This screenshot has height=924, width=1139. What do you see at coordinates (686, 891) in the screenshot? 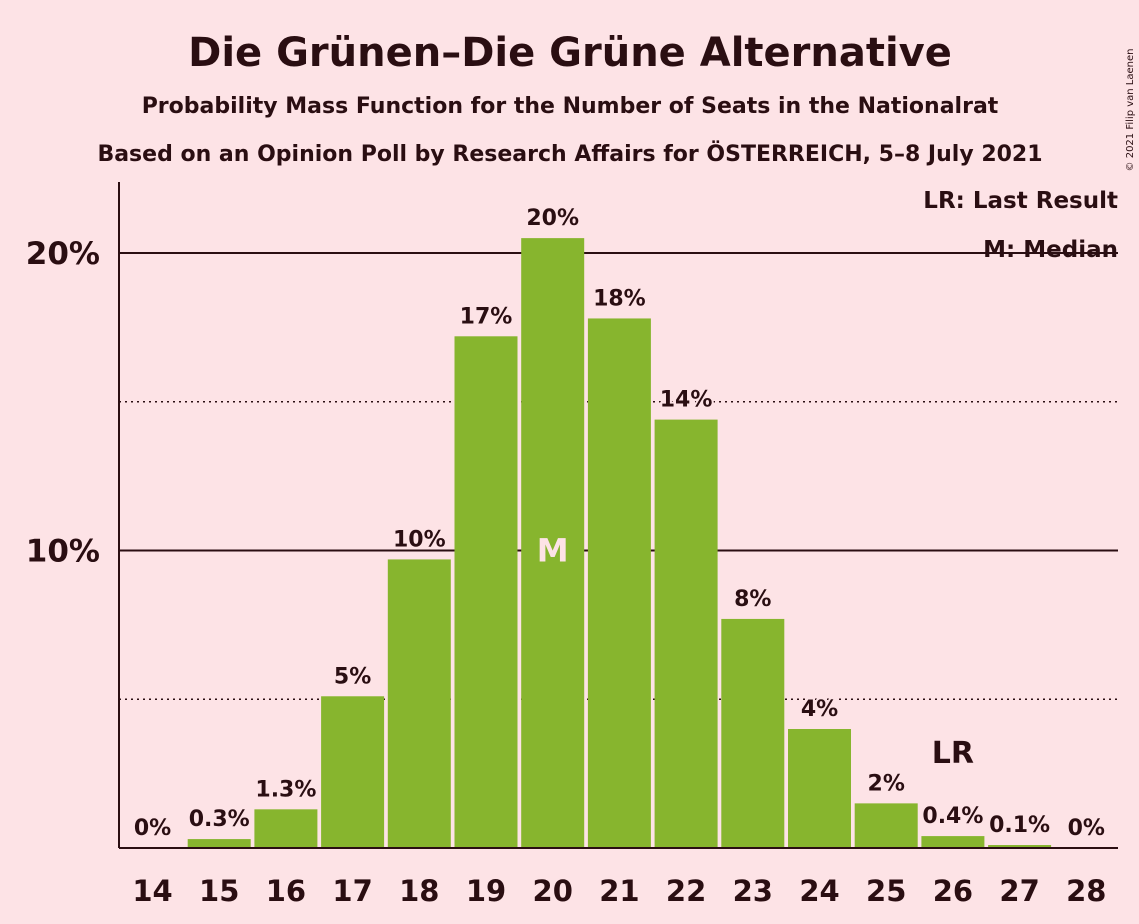
I see `x-tick-label: 22` at bounding box center [686, 891].